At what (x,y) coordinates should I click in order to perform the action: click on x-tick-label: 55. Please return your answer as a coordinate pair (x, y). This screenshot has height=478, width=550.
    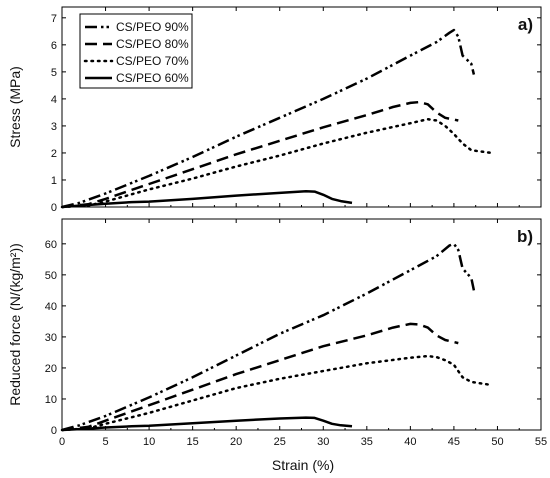
    Looking at the image, I should click on (541, 442).